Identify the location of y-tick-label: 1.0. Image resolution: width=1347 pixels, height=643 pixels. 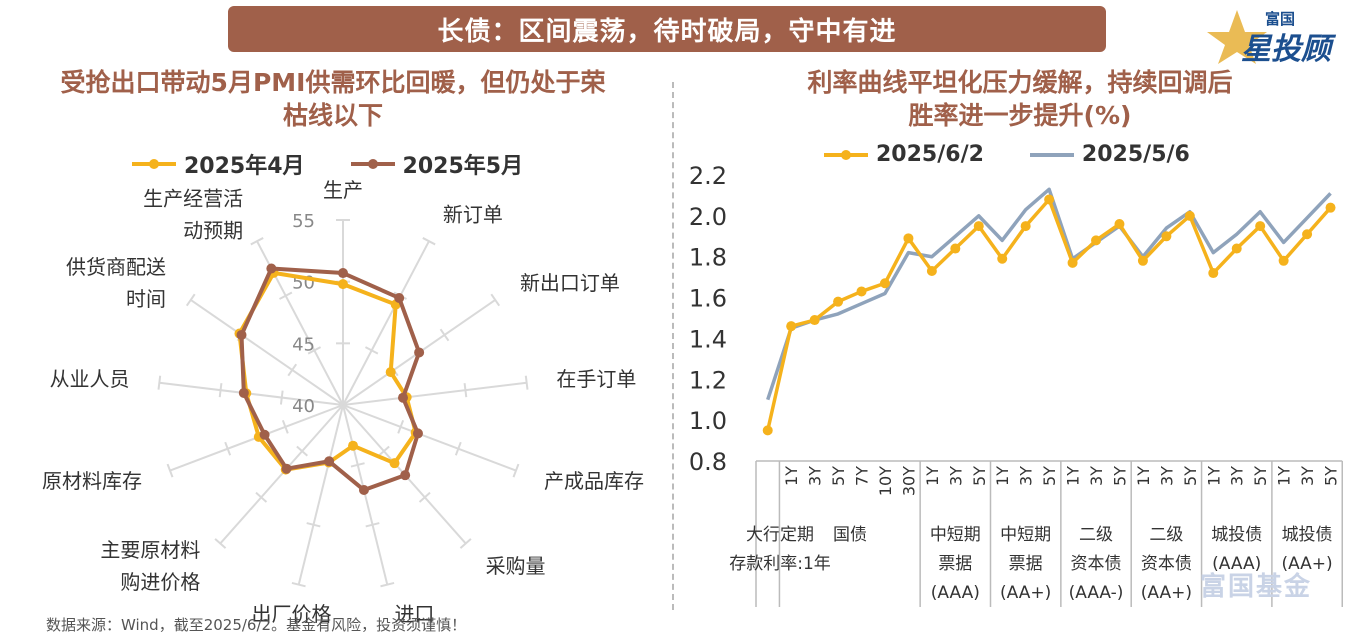
(708, 421).